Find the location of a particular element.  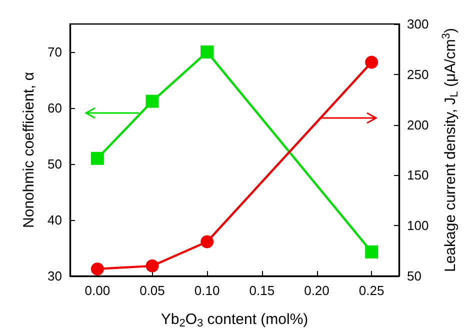

x-tick-label: 0.15 is located at coordinates (262, 290).